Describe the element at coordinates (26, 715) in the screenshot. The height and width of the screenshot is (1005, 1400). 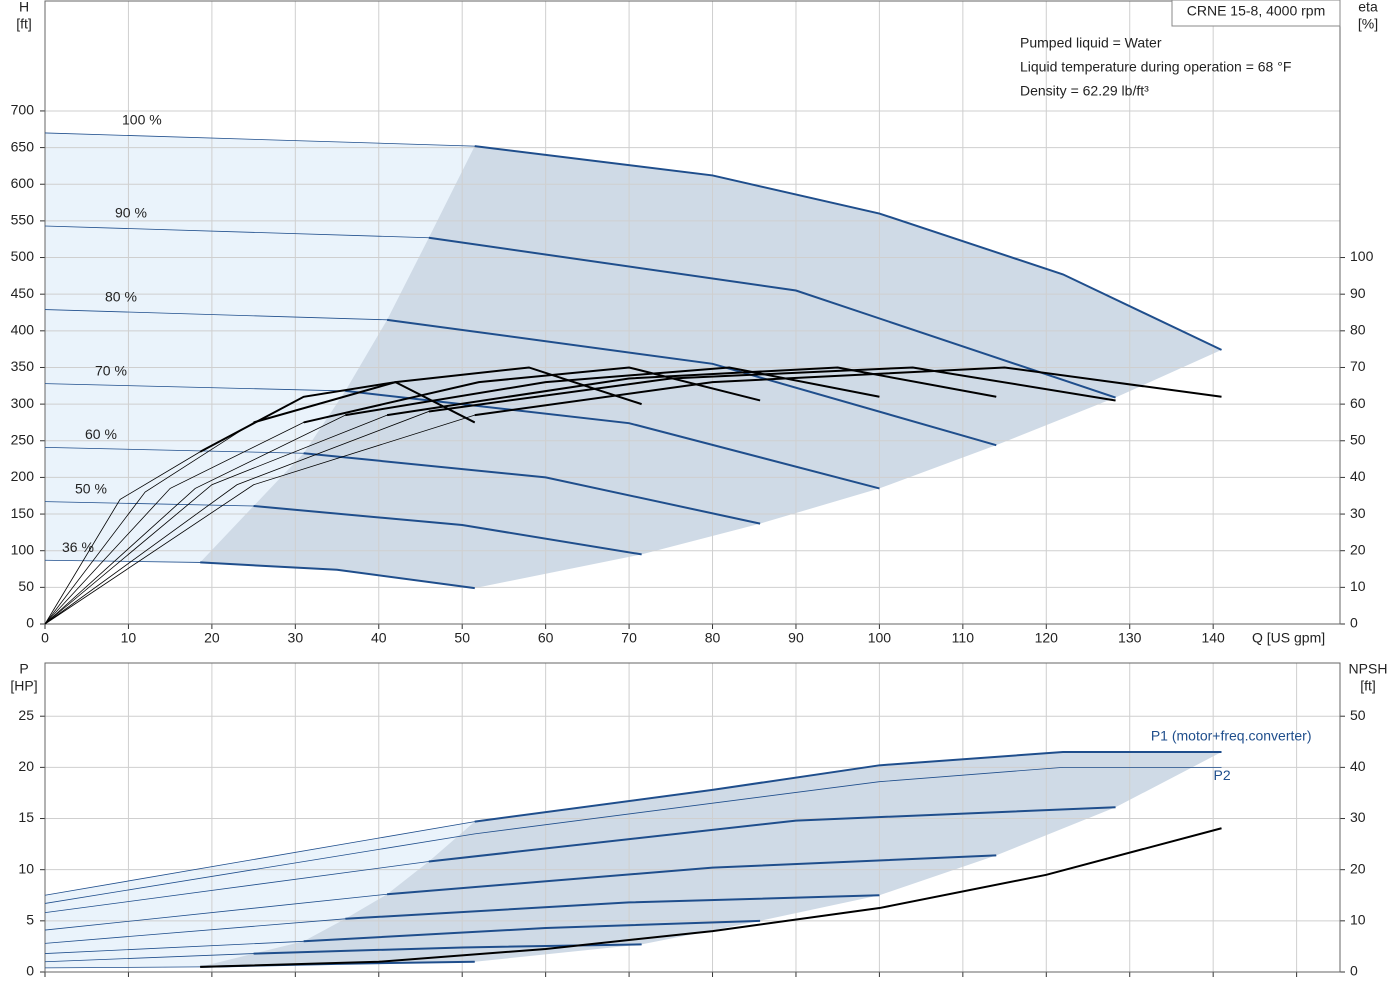
I see `y-tick-label: 25` at that location.